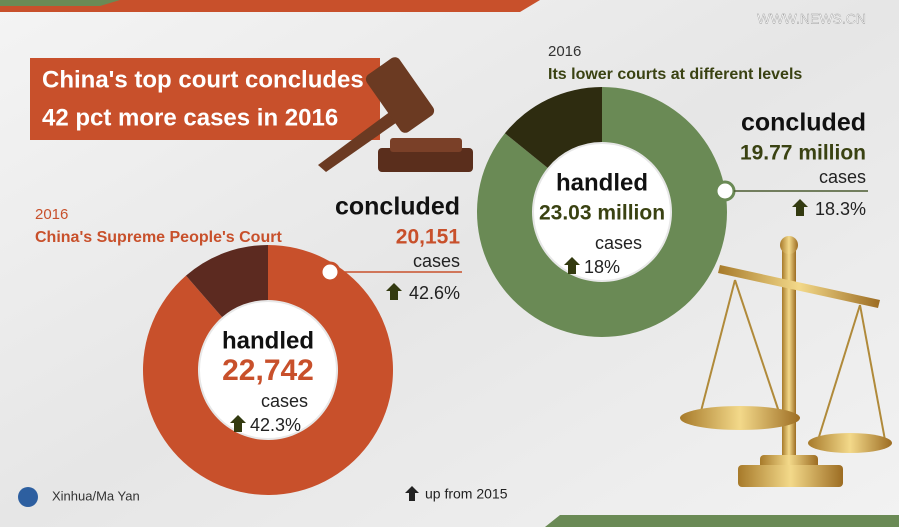 This screenshot has width=899, height=527. What do you see at coordinates (205, 99) in the screenshot?
I see `title-box` at bounding box center [205, 99].